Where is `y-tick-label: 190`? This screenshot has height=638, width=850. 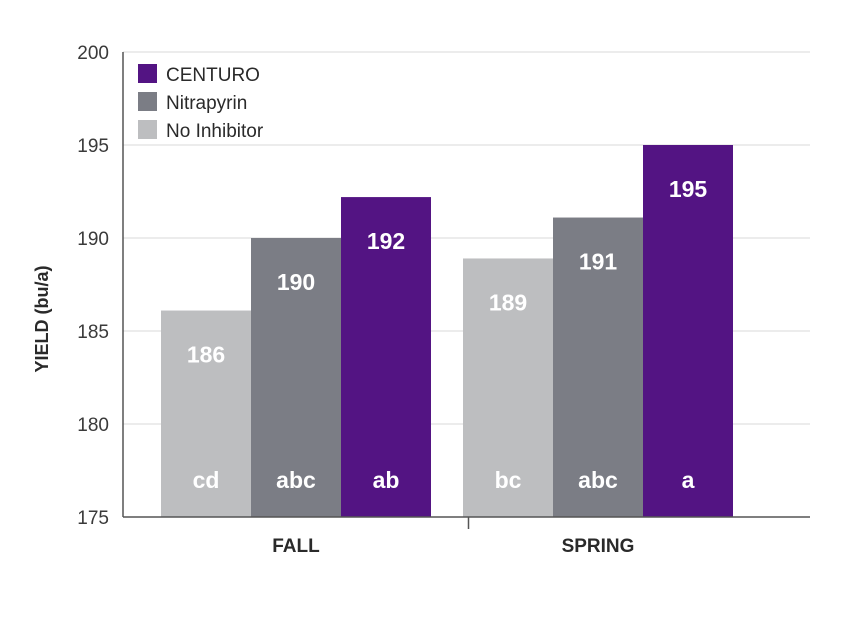 y-tick-label: 190 is located at coordinates (93, 239).